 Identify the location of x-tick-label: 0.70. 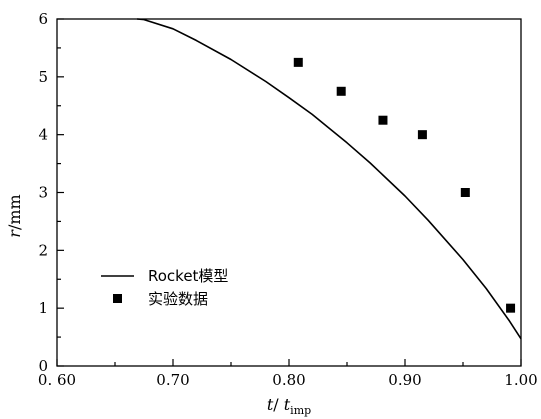
(172, 380).